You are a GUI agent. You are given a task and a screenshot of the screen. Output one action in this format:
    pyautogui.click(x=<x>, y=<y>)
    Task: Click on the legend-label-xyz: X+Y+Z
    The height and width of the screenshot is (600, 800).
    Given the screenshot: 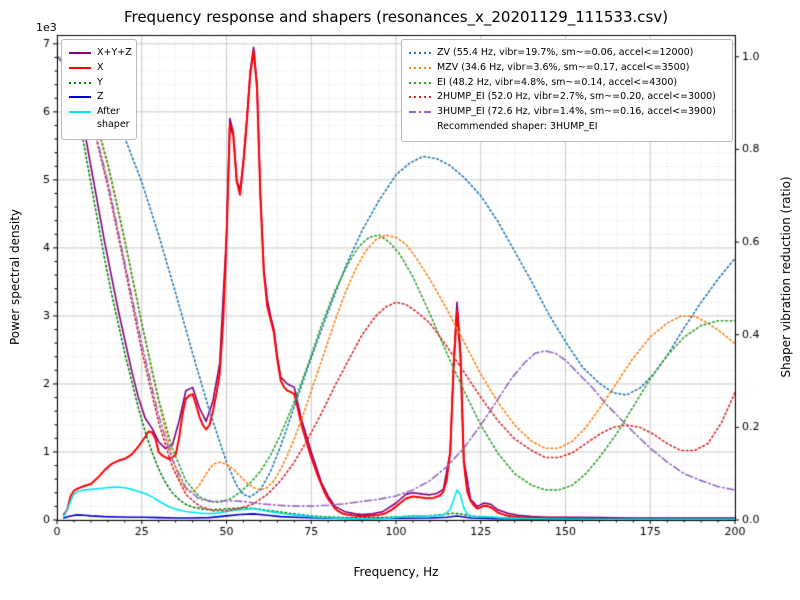 What is the action you would take?
    pyautogui.click(x=114, y=52)
    